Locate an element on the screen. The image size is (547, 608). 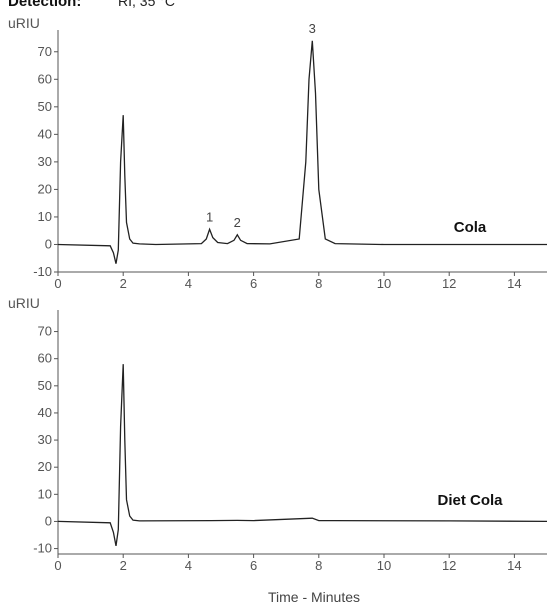
figure-header: Detection: RI, 35 °C is located at coordinates (91, 5).